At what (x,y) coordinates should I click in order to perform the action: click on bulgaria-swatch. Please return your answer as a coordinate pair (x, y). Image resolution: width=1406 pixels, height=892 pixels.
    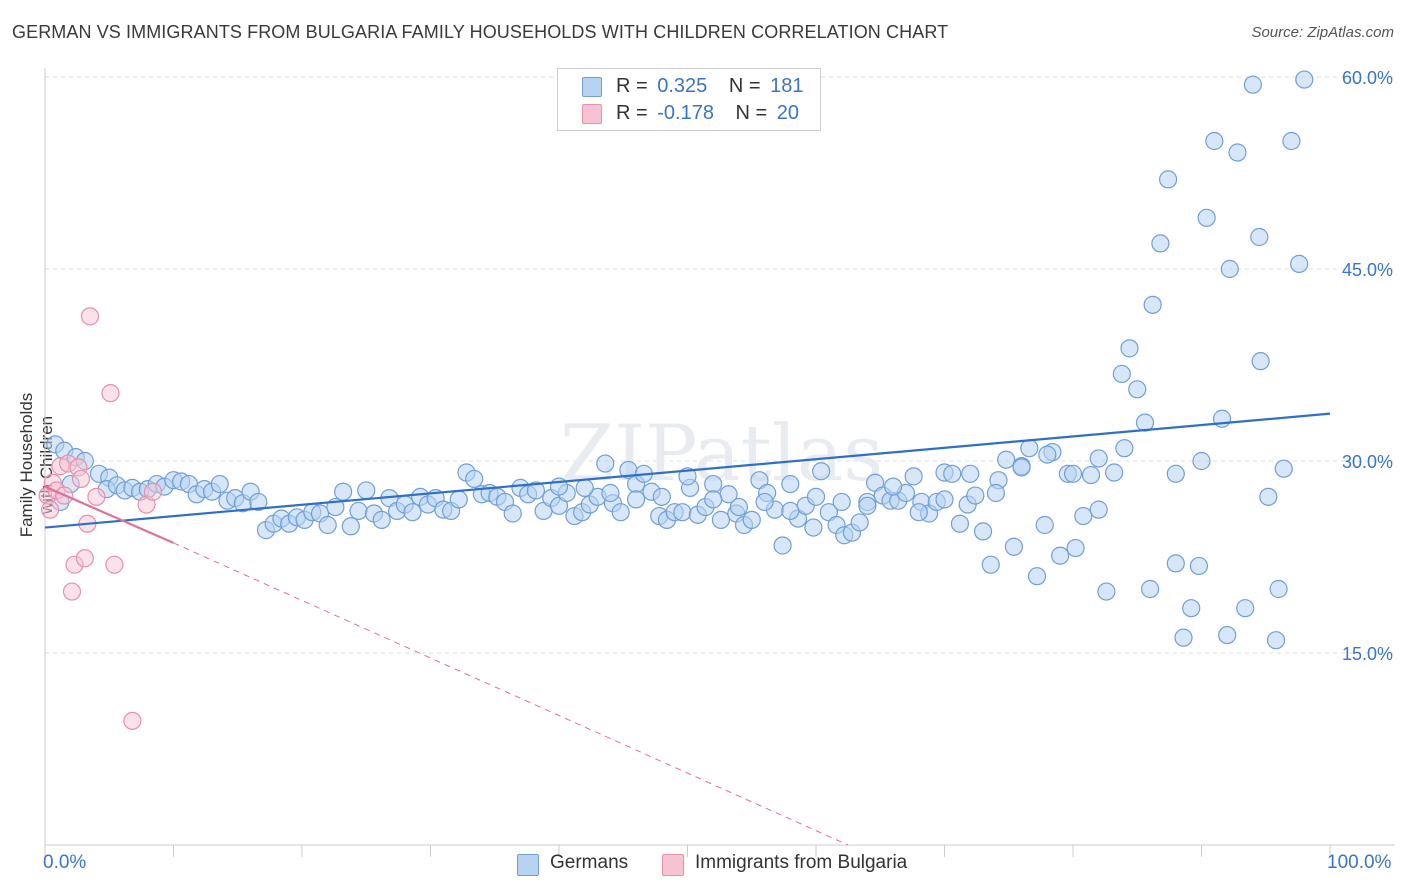
    Looking at the image, I should click on (592, 114).